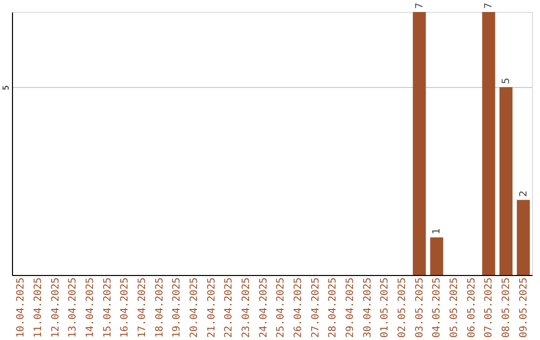 The width and height of the screenshot is (540, 340). Describe the element at coordinates (194, 308) in the screenshot. I see `x-tick-label: 20.04.2025` at that location.